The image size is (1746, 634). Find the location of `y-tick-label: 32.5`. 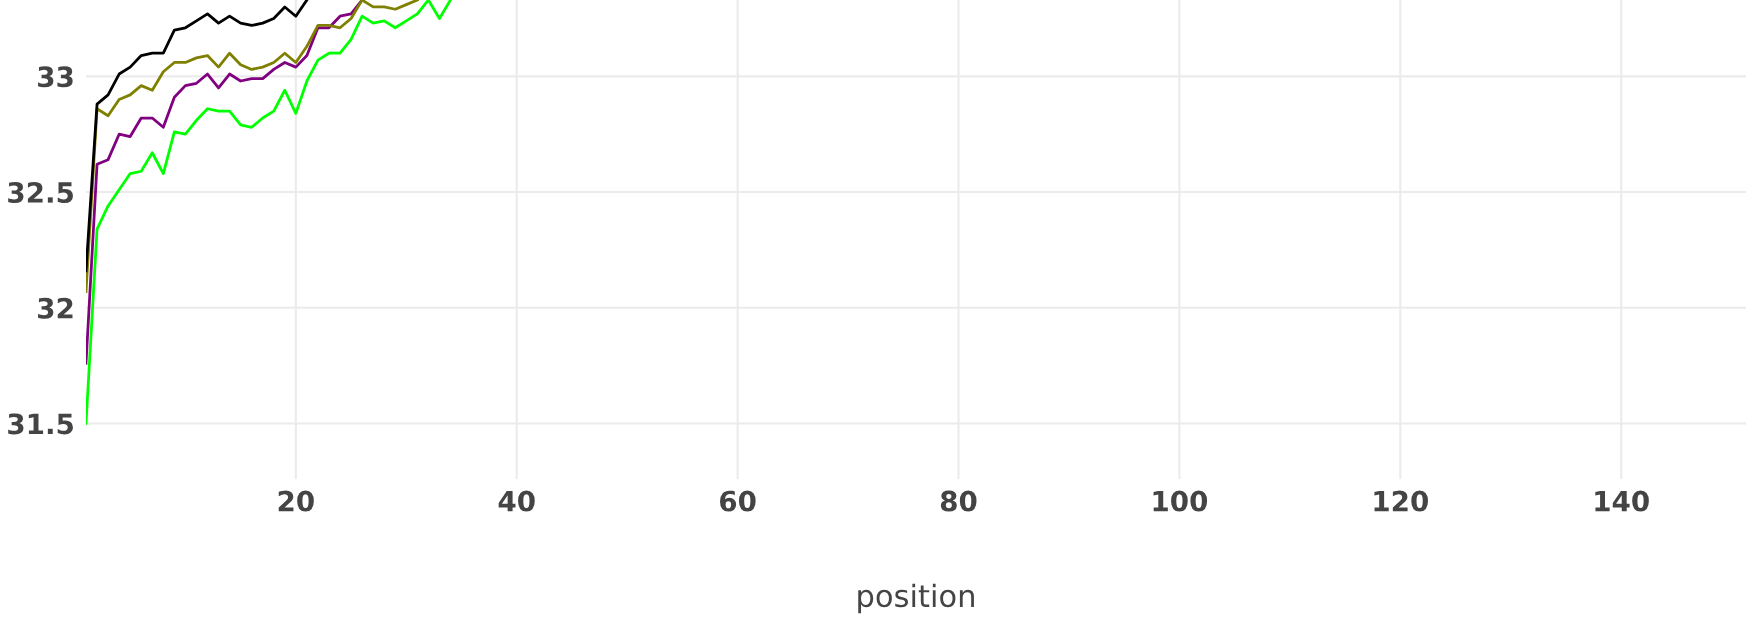

y-tick-label: 32.5 is located at coordinates (40, 193).